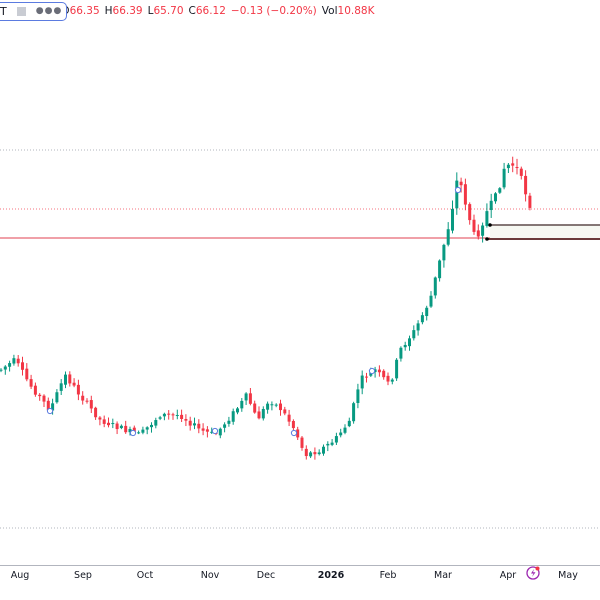 This screenshot has height=600, width=600. Describe the element at coordinates (108, 11) in the screenshot. I see `high-label: H` at that location.